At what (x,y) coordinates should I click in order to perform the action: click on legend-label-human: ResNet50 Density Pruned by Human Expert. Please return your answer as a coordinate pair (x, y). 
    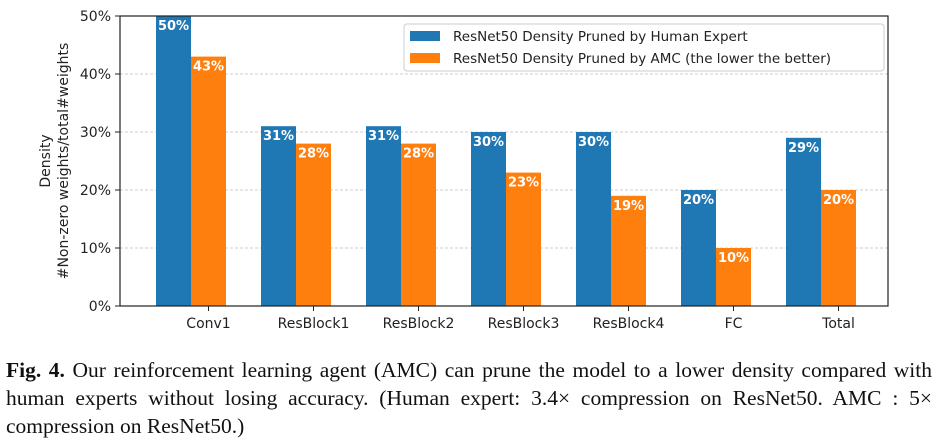
    Looking at the image, I should click on (600, 37).